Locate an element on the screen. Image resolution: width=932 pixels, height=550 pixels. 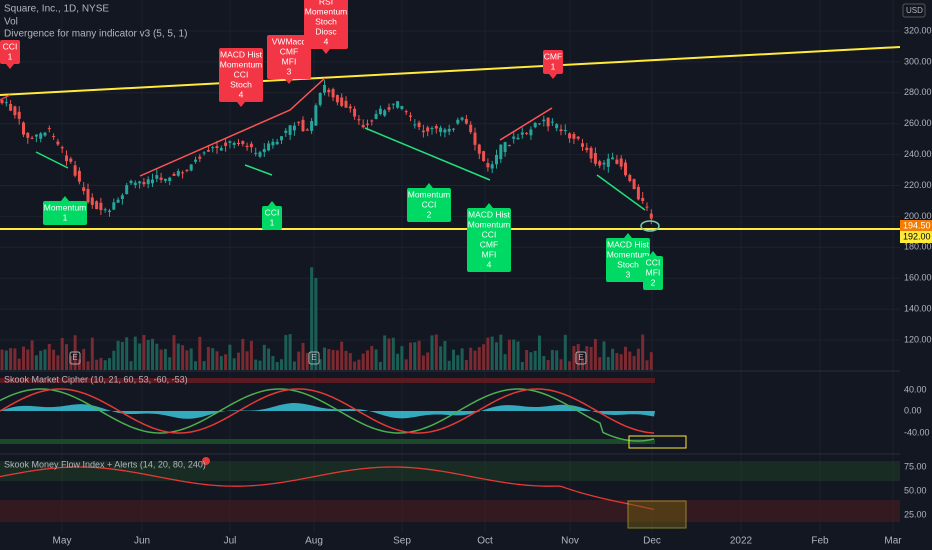
earnings-box is located at coordinates (75, 358).